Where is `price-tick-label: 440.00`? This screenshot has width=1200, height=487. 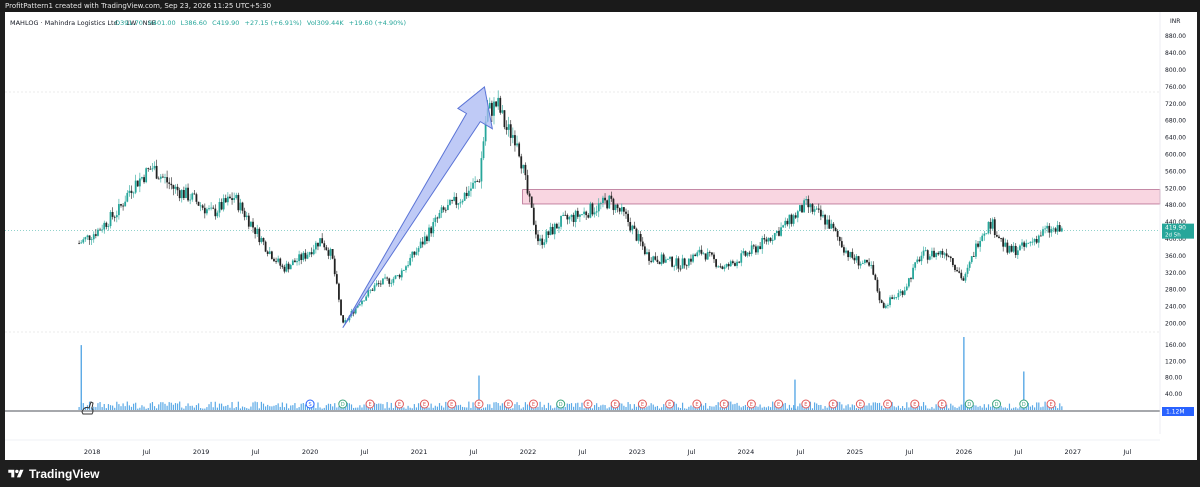 price-tick-label: 440.00 is located at coordinates (1175, 222).